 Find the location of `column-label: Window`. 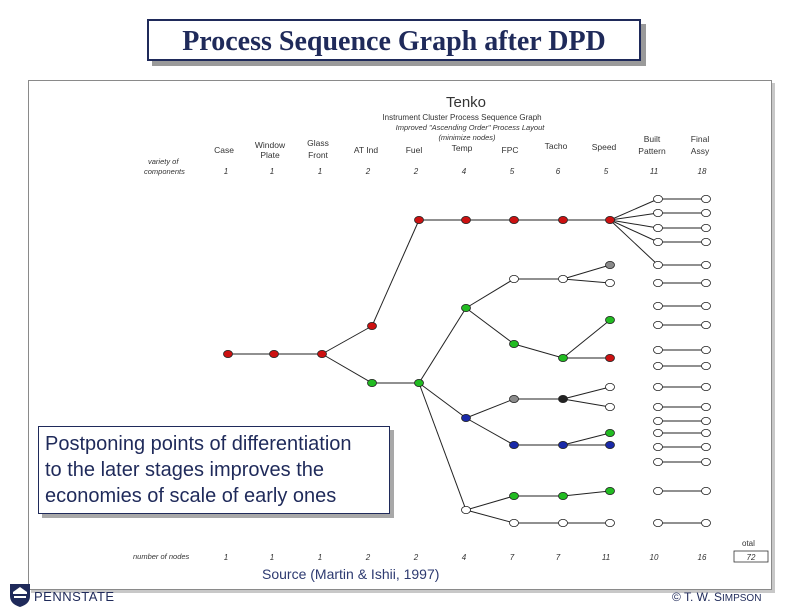

column-label: Window is located at coordinates (270, 145).